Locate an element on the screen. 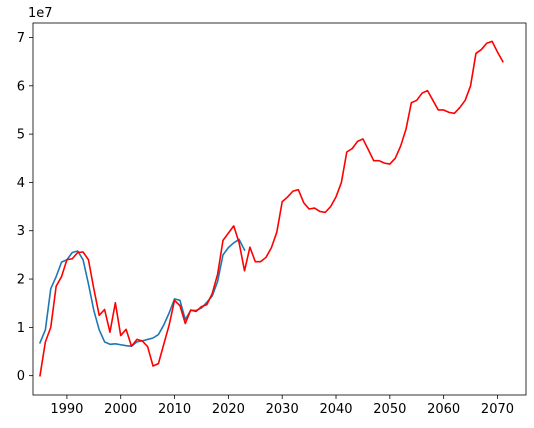  y-tick-label: 3 is located at coordinates (21, 231).